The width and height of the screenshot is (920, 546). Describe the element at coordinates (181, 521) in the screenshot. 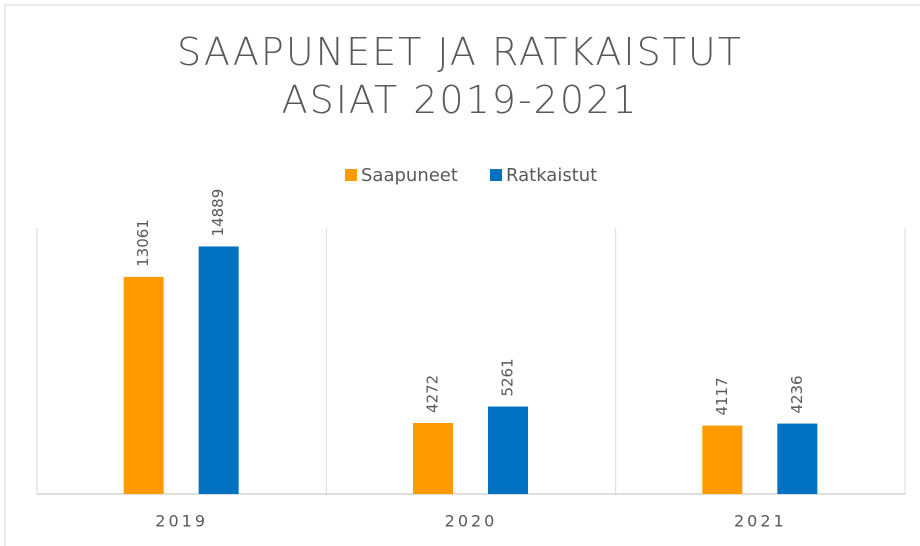

I see `x-tick-label: 2019` at that location.